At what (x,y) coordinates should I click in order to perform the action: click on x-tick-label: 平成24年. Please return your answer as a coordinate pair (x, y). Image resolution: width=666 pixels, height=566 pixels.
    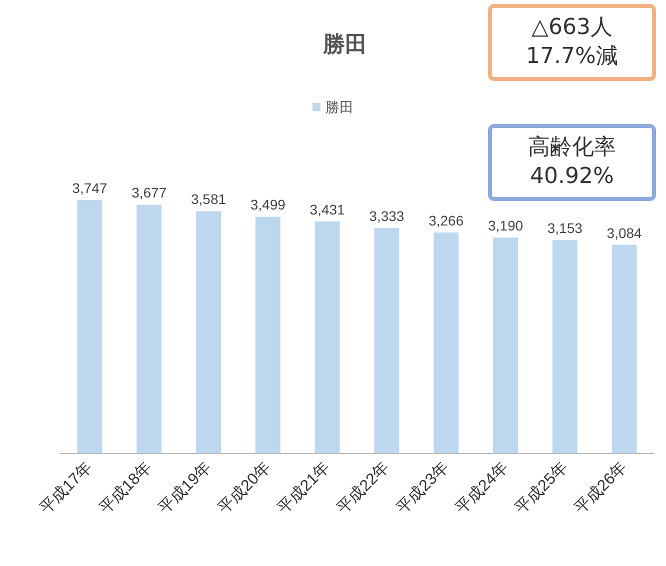
    Looking at the image, I should click on (482, 488).